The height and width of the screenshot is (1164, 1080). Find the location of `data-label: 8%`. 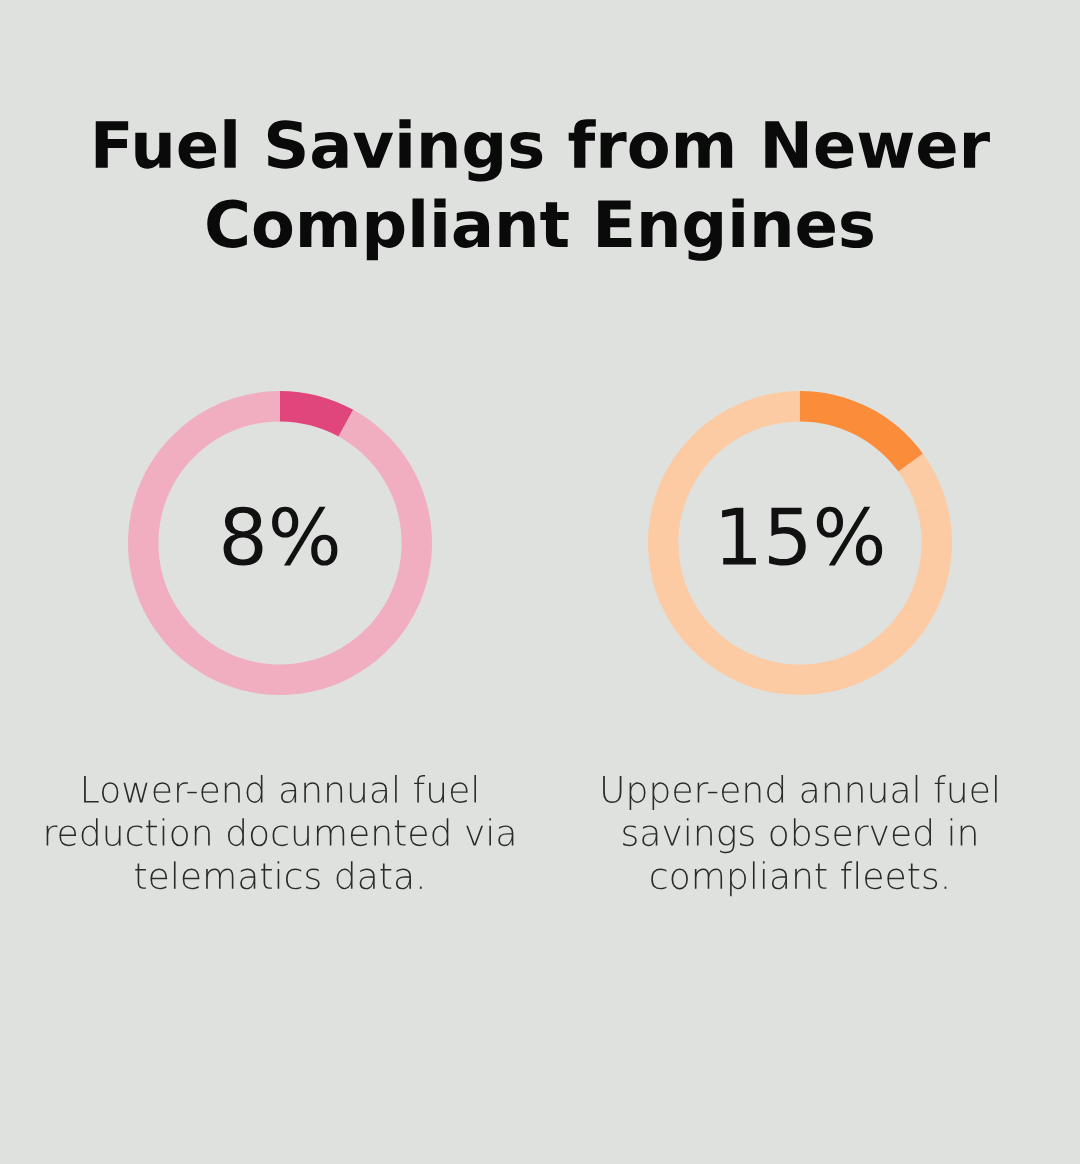

data-label: 8% is located at coordinates (280, 536).